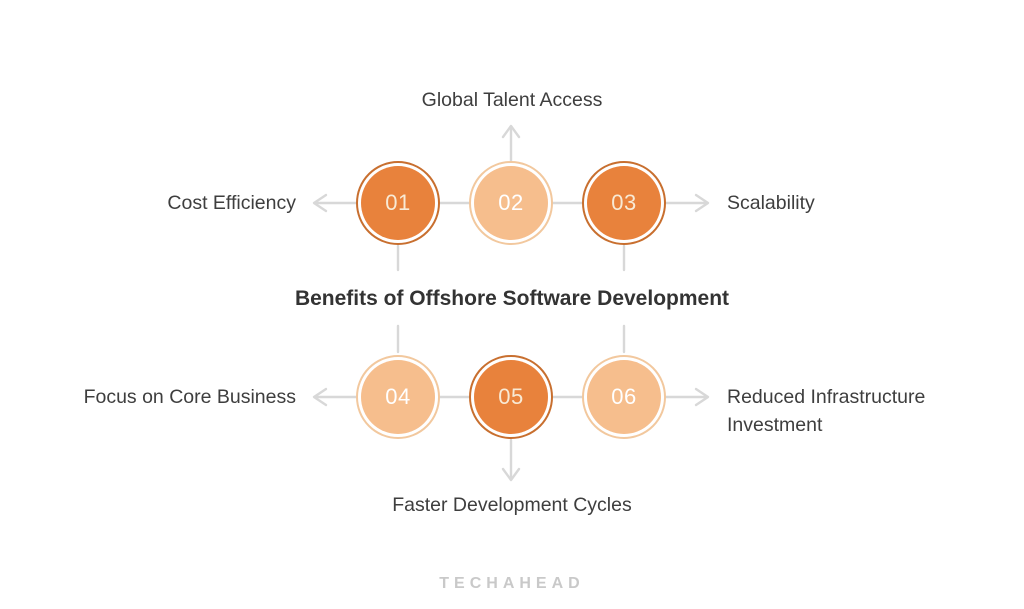 The image size is (1024, 609). Describe the element at coordinates (512, 100) in the screenshot. I see `label-global-talent-access: Global Talent Access` at that location.